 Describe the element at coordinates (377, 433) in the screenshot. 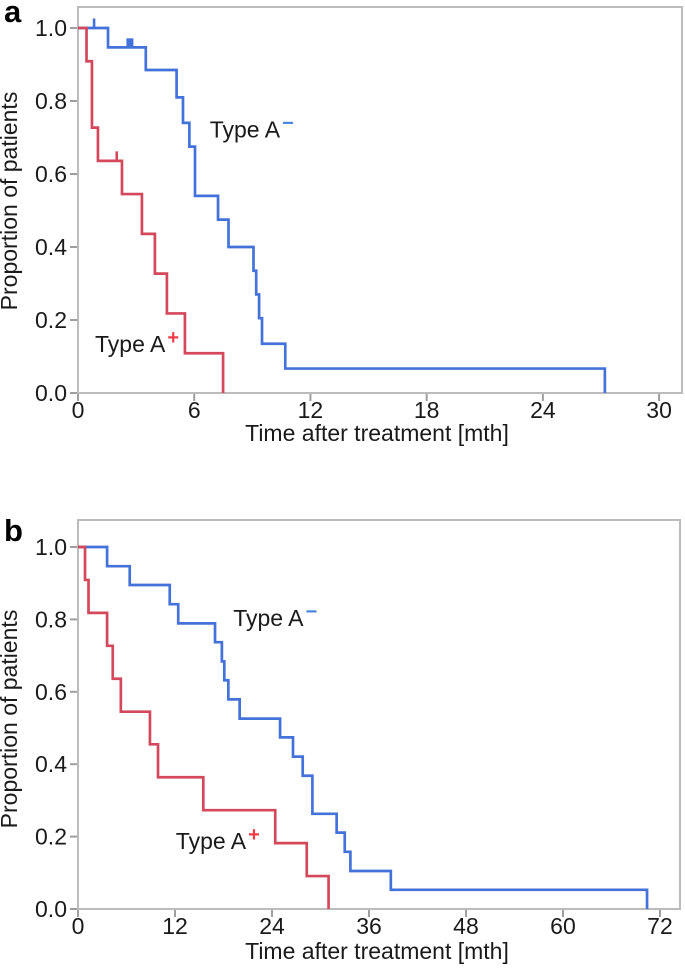

I see `x-axis-label-a: Time after treatment [mth]` at that location.